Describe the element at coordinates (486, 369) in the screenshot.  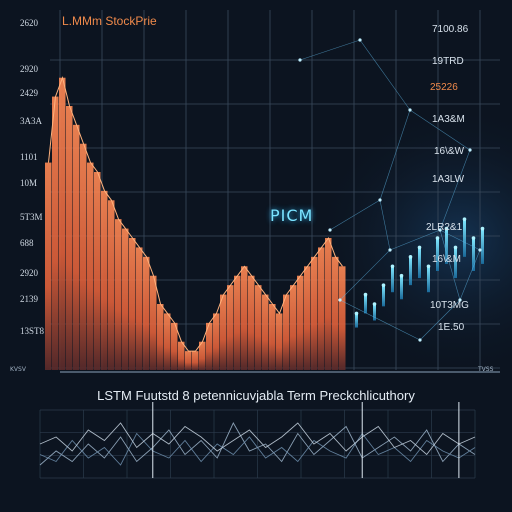
I see `bottom-tick-right: TVSS` at that location.